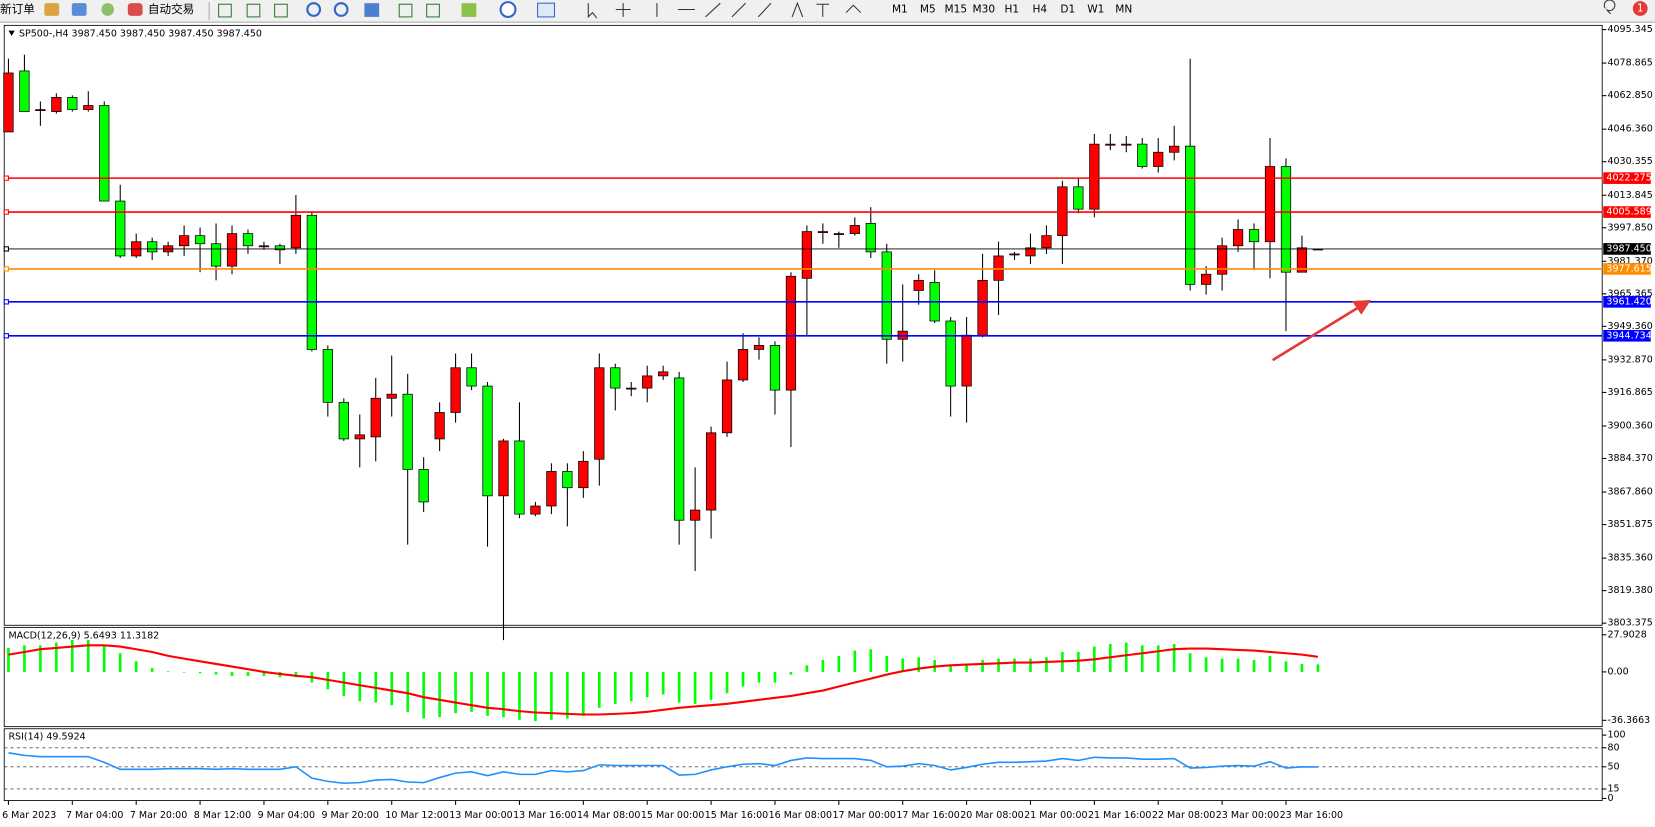 Image resolution: width=1655 pixels, height=827 pixels. I want to click on x-tick-label: 13 Mar 16:00, so click(544, 815).